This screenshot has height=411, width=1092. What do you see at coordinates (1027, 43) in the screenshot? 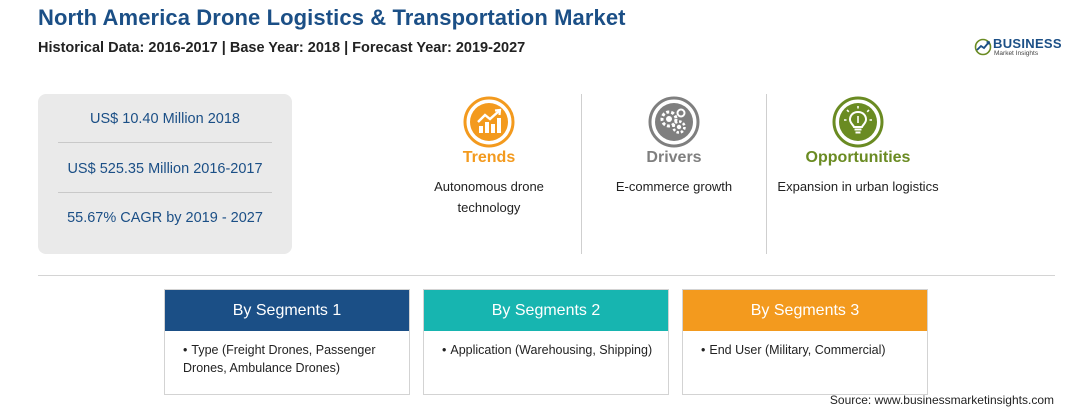
I see `logo-name: BUSINESS` at bounding box center [1027, 43].